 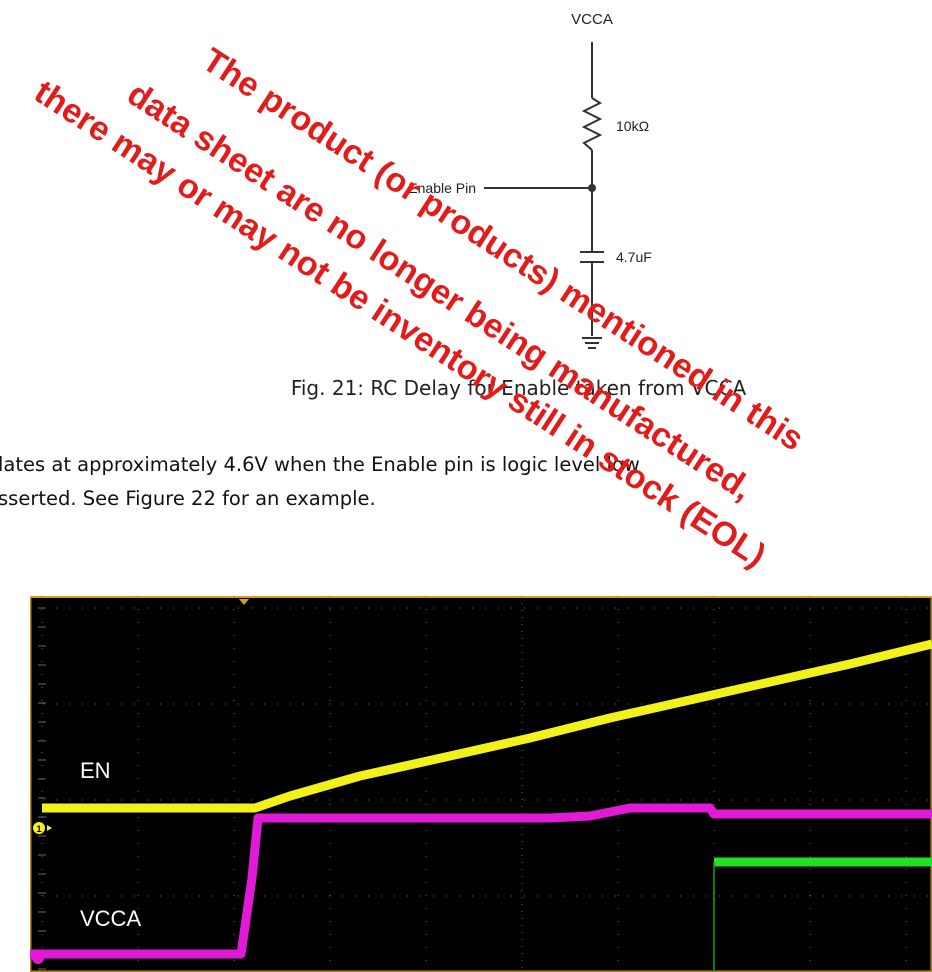 I want to click on channel-marker-vcca-icon, so click(x=38, y=958).